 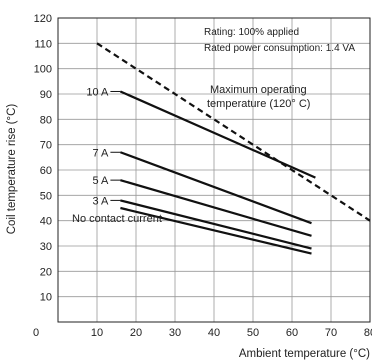 What do you see at coordinates (36, 333) in the screenshot?
I see `origin-tick-label: 0` at bounding box center [36, 333].